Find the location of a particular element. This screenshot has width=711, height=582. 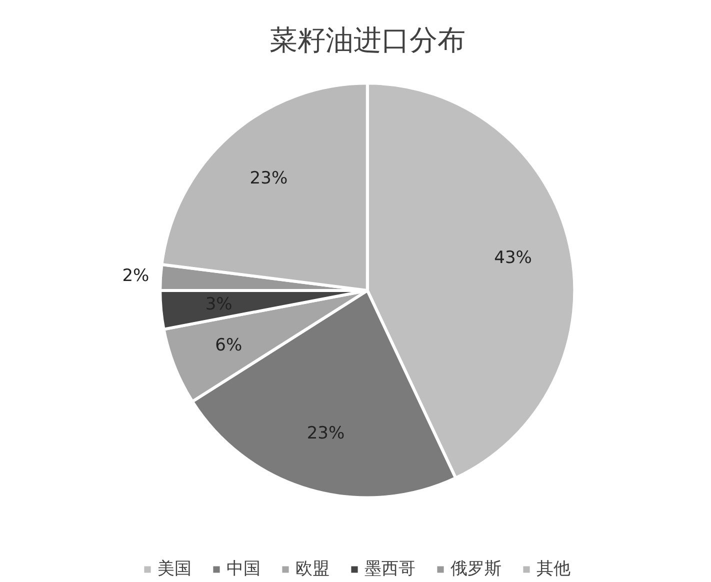

legend-label: 中国 is located at coordinates (243, 569).